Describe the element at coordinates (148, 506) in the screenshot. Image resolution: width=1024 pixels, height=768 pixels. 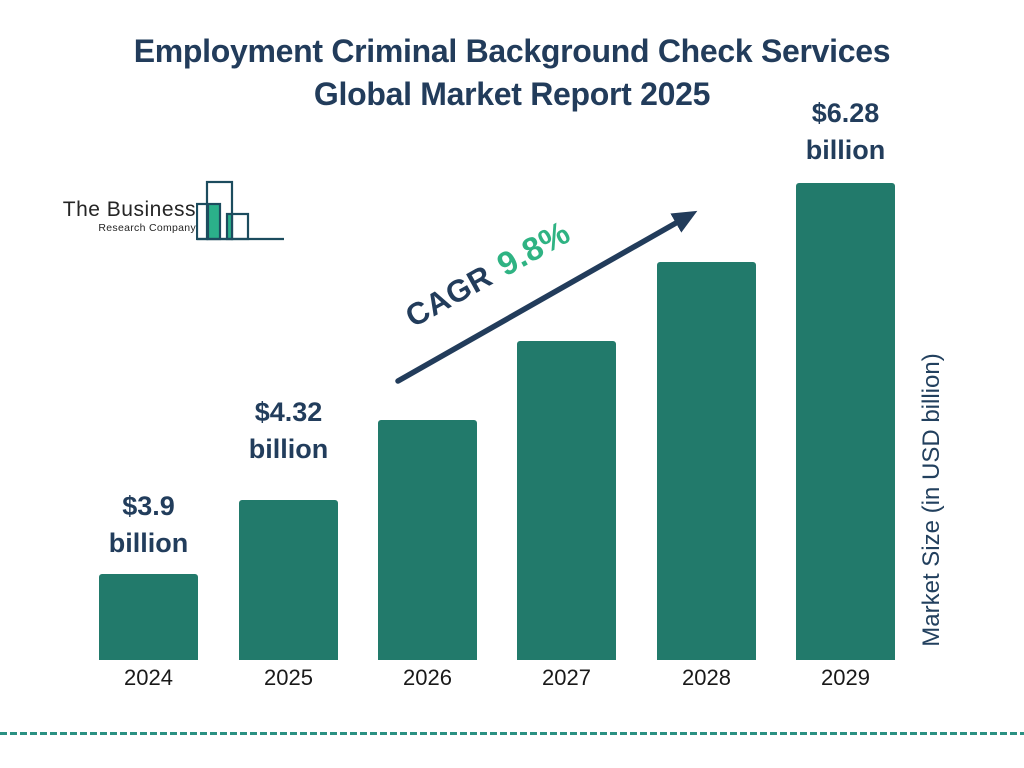
I see `value-label-line: $3.9` at that location.